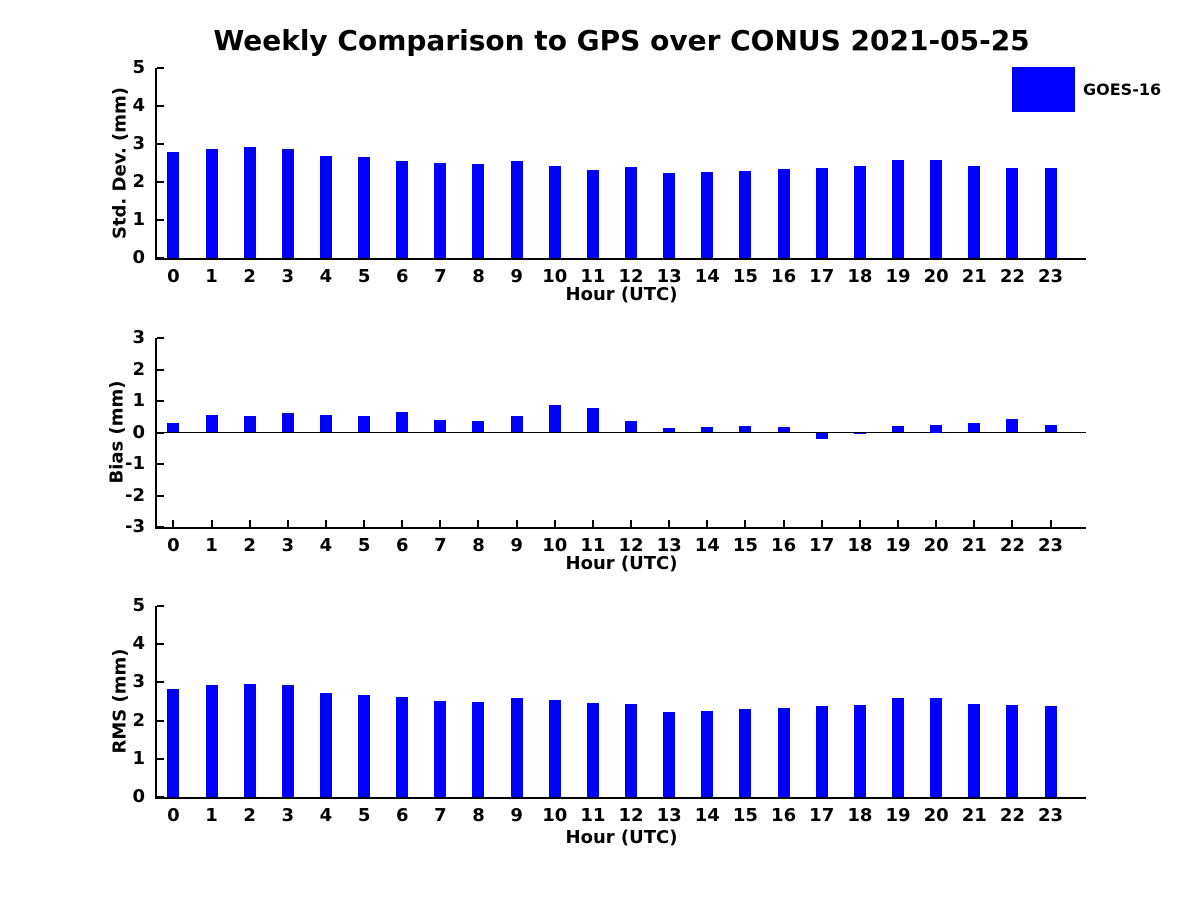 The image size is (1200, 900). I want to click on y-tick-label: 3, so click(138, 337).